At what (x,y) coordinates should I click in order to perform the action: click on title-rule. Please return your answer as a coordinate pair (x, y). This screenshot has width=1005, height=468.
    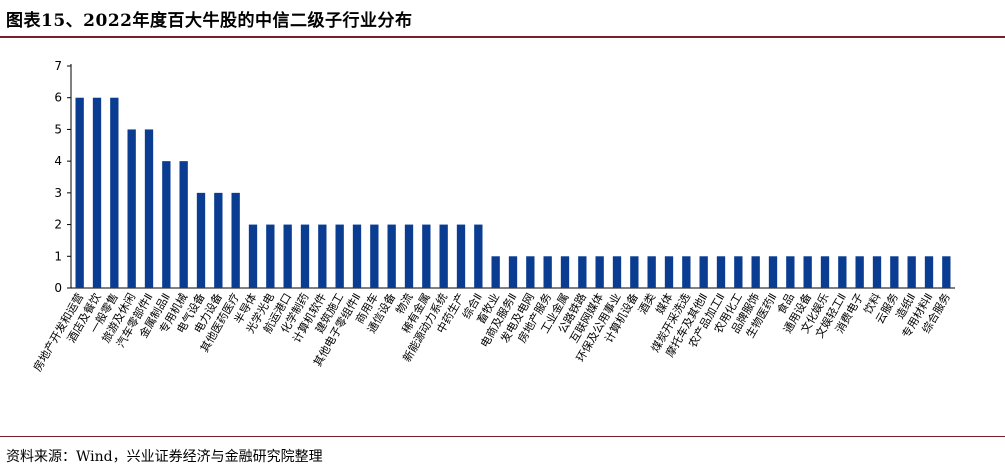
    Looking at the image, I should click on (502, 37).